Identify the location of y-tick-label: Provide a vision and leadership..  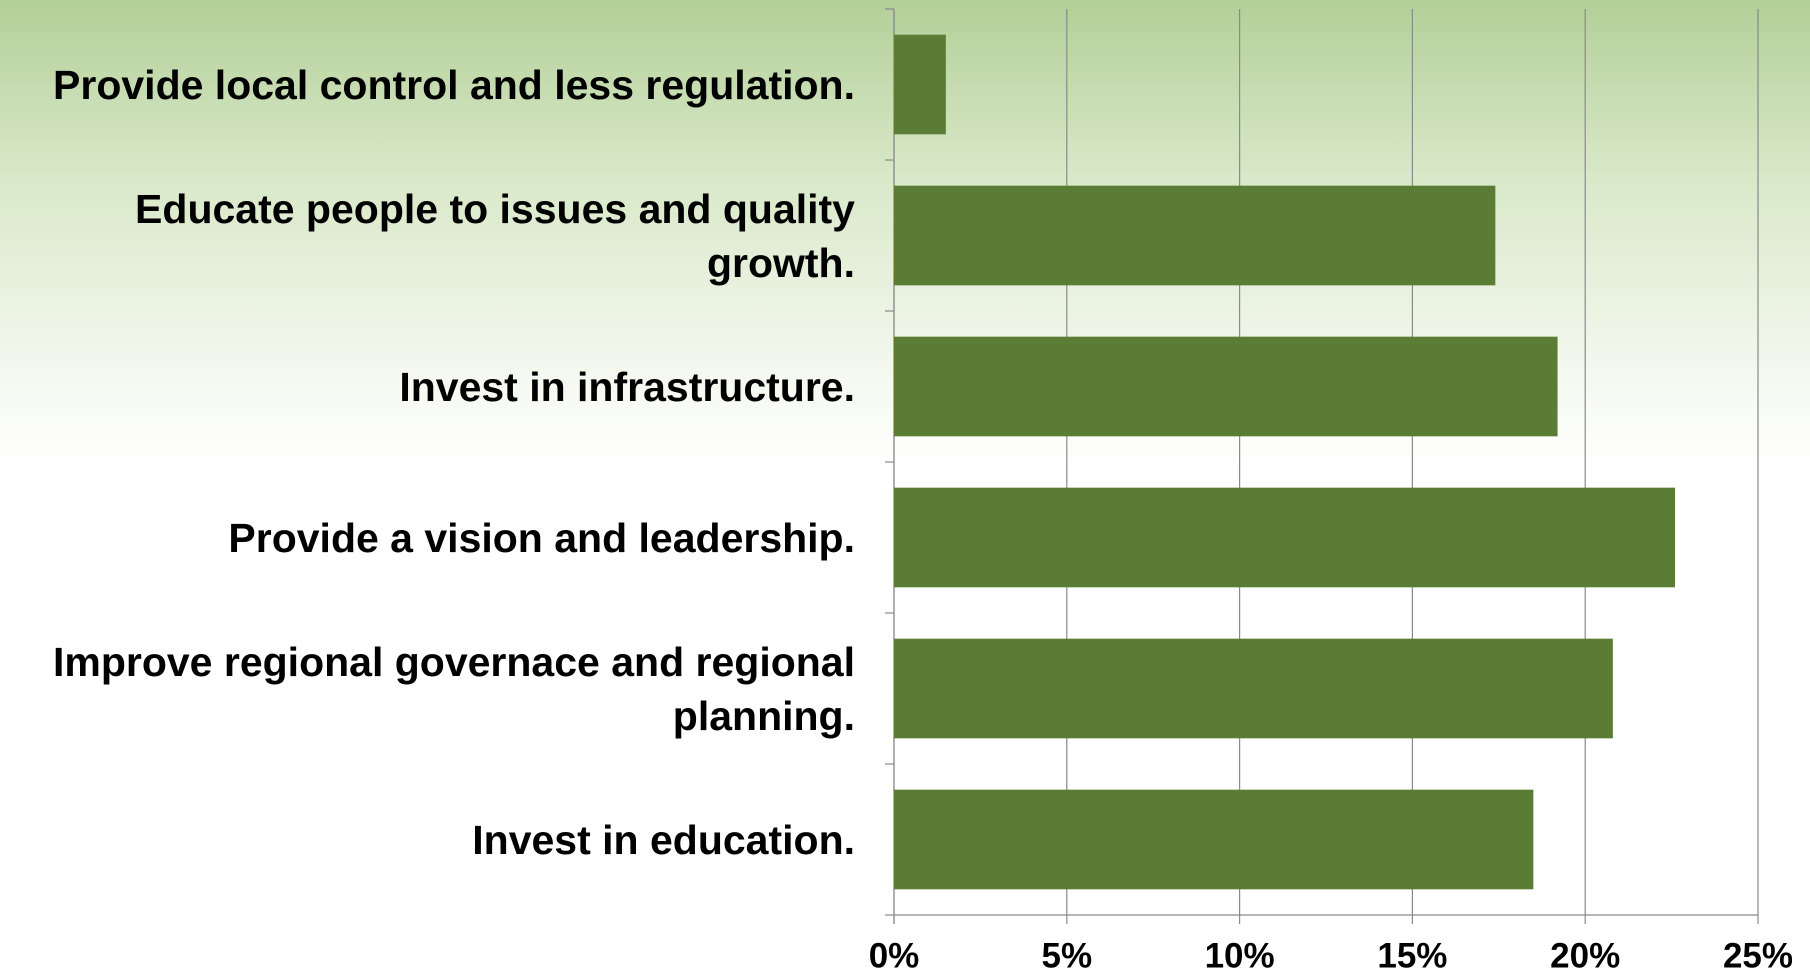
(541, 537).